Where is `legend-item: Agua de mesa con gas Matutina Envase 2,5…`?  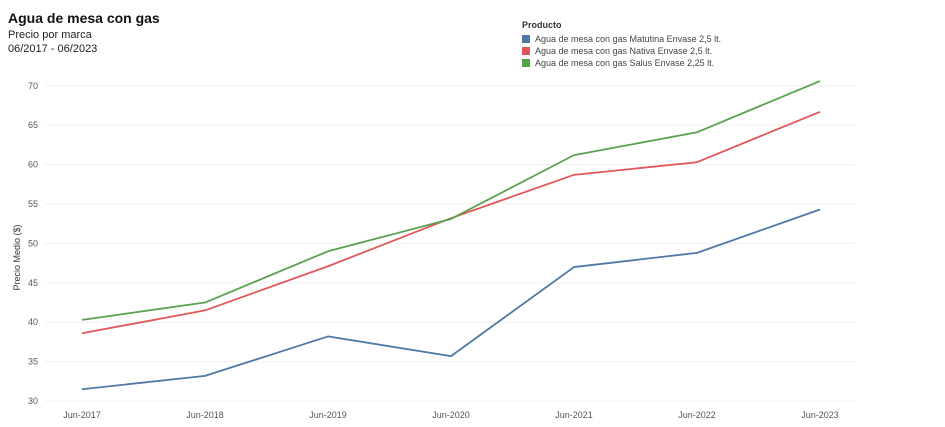 legend-item: Agua de mesa con gas Matutina Envase 2,5… is located at coordinates (621, 39).